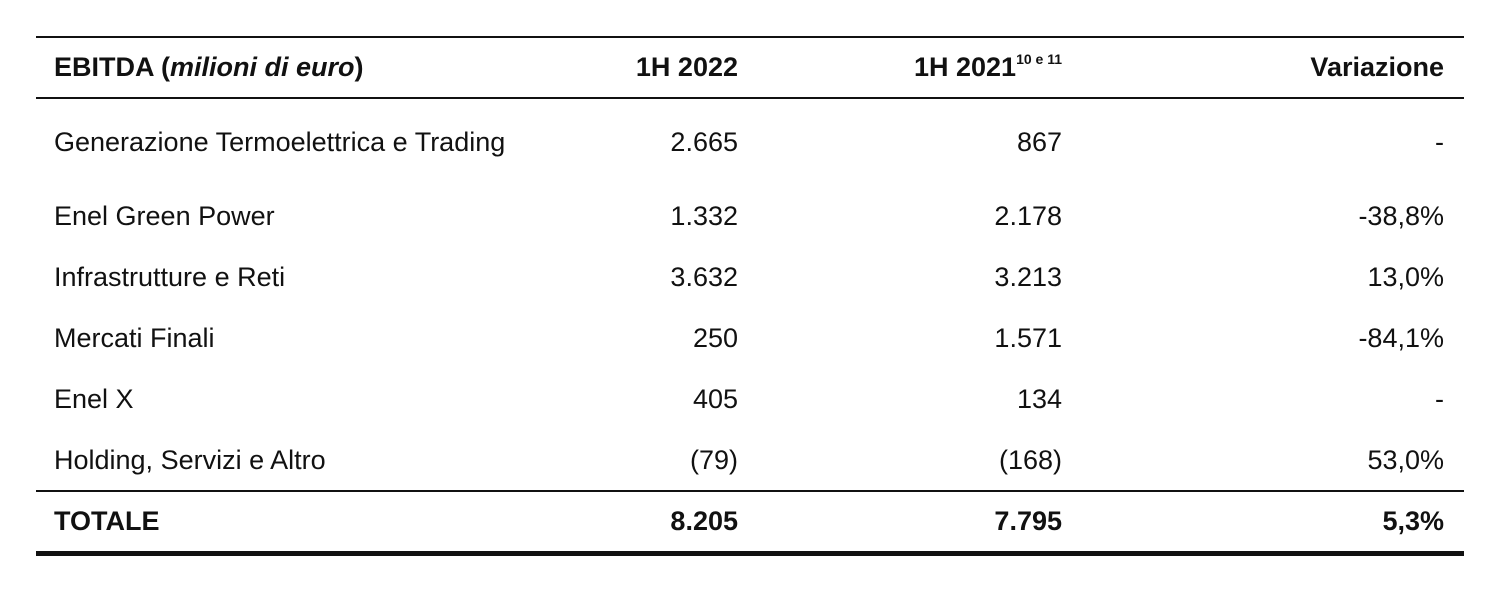 The width and height of the screenshot is (1500, 594). I want to click on row-1h2022: 2.665, so click(704, 142).